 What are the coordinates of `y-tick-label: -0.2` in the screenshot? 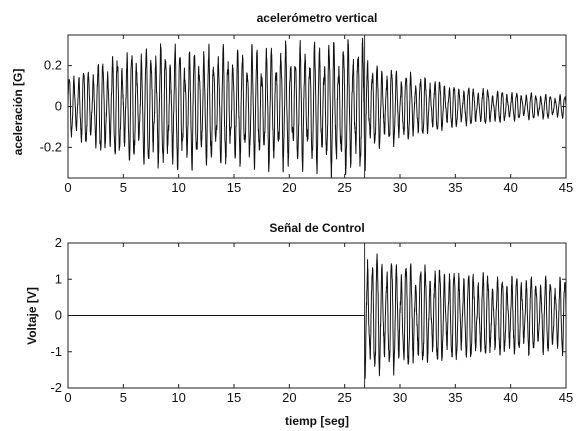 It's located at (51, 146).